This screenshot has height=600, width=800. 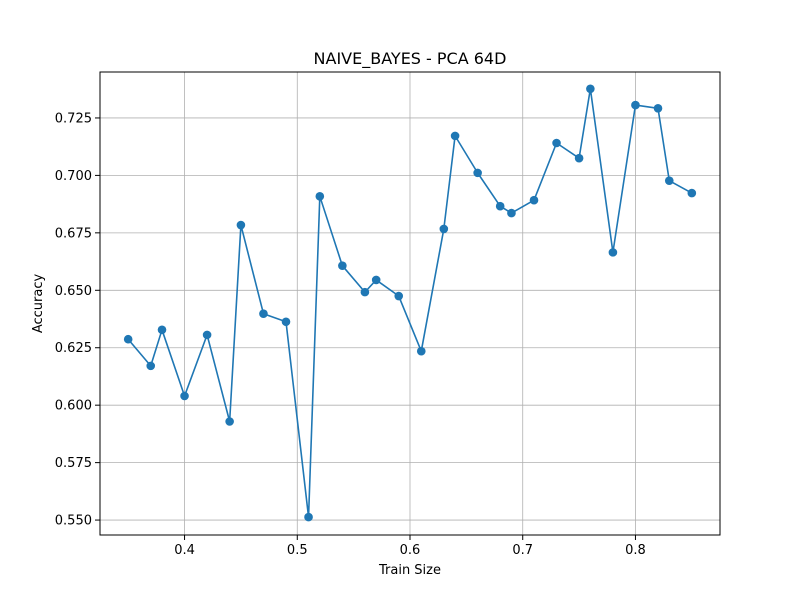 I want to click on x-tick-label: 0.8, so click(x=635, y=550).